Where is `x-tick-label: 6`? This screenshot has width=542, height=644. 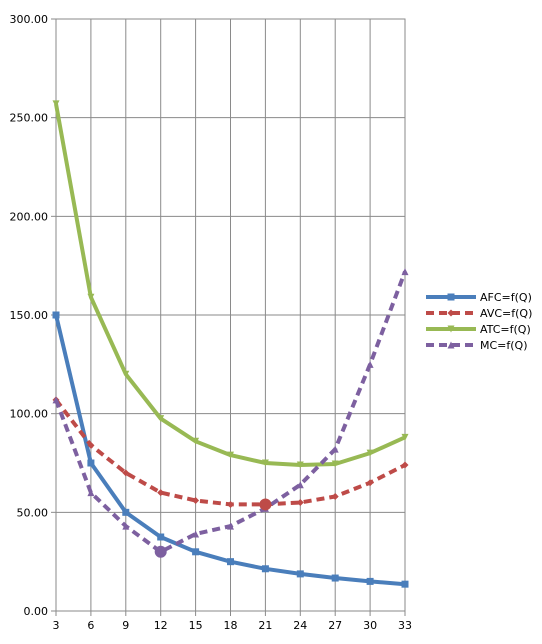 x-tick-label: 6 is located at coordinates (90, 625).